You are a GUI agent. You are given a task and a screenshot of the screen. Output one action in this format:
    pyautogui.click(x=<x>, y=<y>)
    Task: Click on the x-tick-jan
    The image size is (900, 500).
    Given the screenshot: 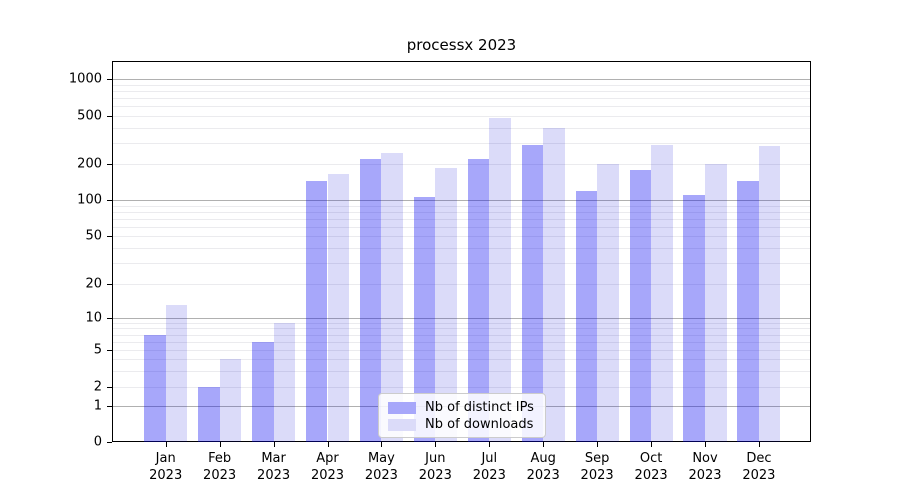 What is the action you would take?
    pyautogui.click(x=166, y=444)
    